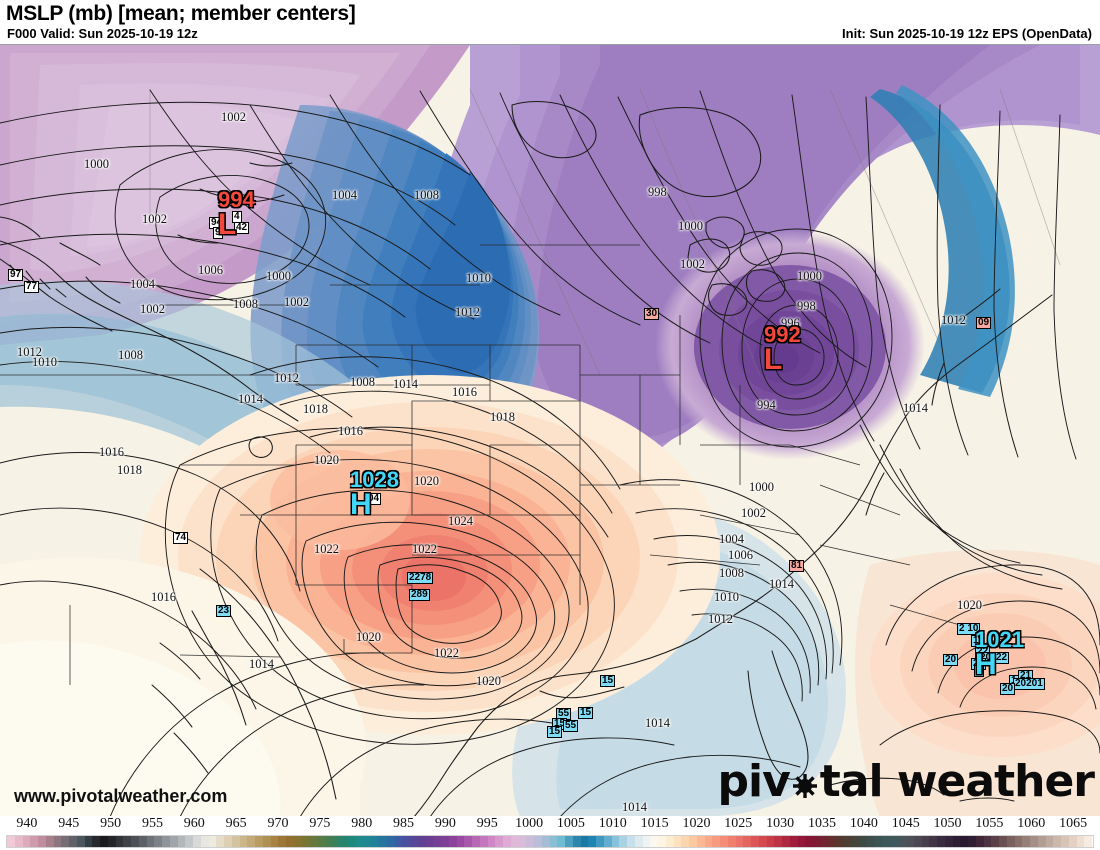  I want to click on member-center-chip: 77, so click(32, 287).